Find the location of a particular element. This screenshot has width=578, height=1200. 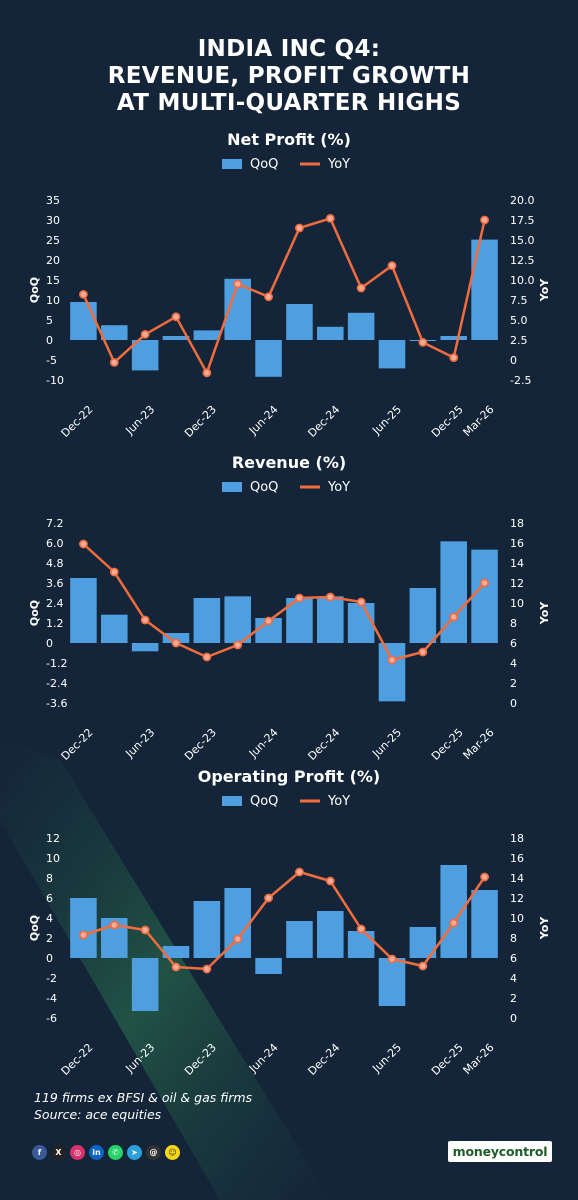

moneycontrol-logo: moneycontrol is located at coordinates (500, 1151).